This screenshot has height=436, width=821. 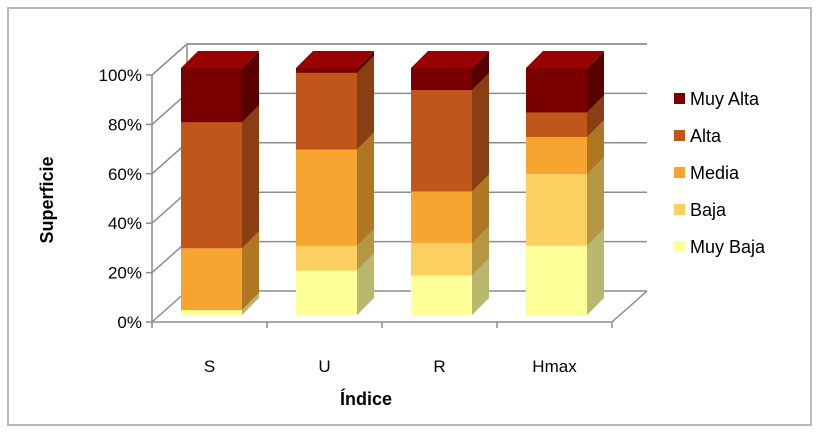 What do you see at coordinates (125, 223) in the screenshot?
I see `y-tick-label: 40%` at bounding box center [125, 223].